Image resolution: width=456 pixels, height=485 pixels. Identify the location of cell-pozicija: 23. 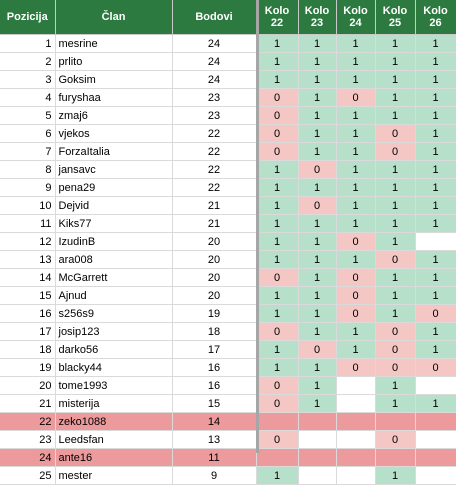
(28, 439).